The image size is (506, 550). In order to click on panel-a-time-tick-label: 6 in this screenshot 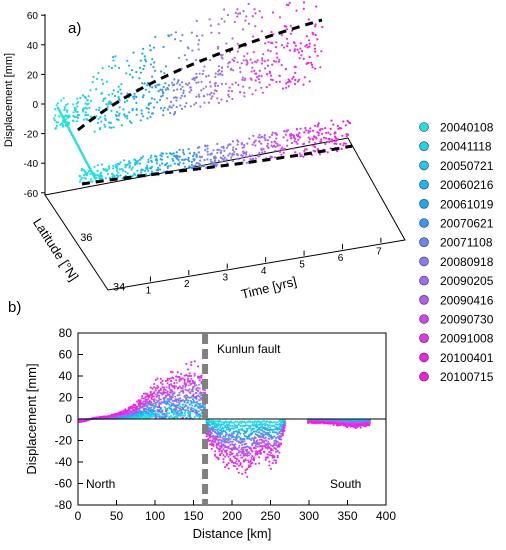, I will do `click(341, 258)`.